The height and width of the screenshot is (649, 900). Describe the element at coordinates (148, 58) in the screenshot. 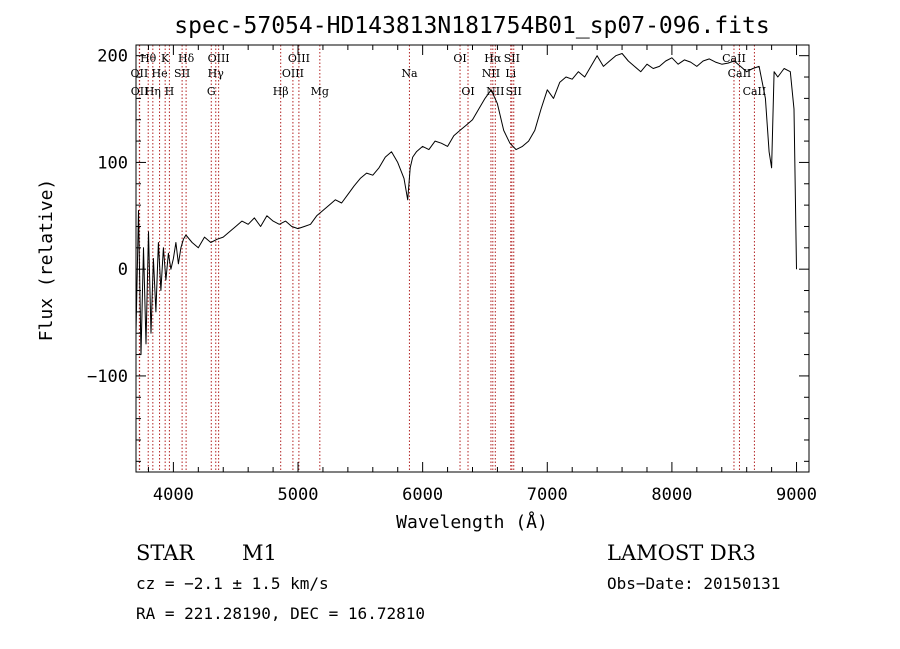

I see `line-label: Hθ` at that location.